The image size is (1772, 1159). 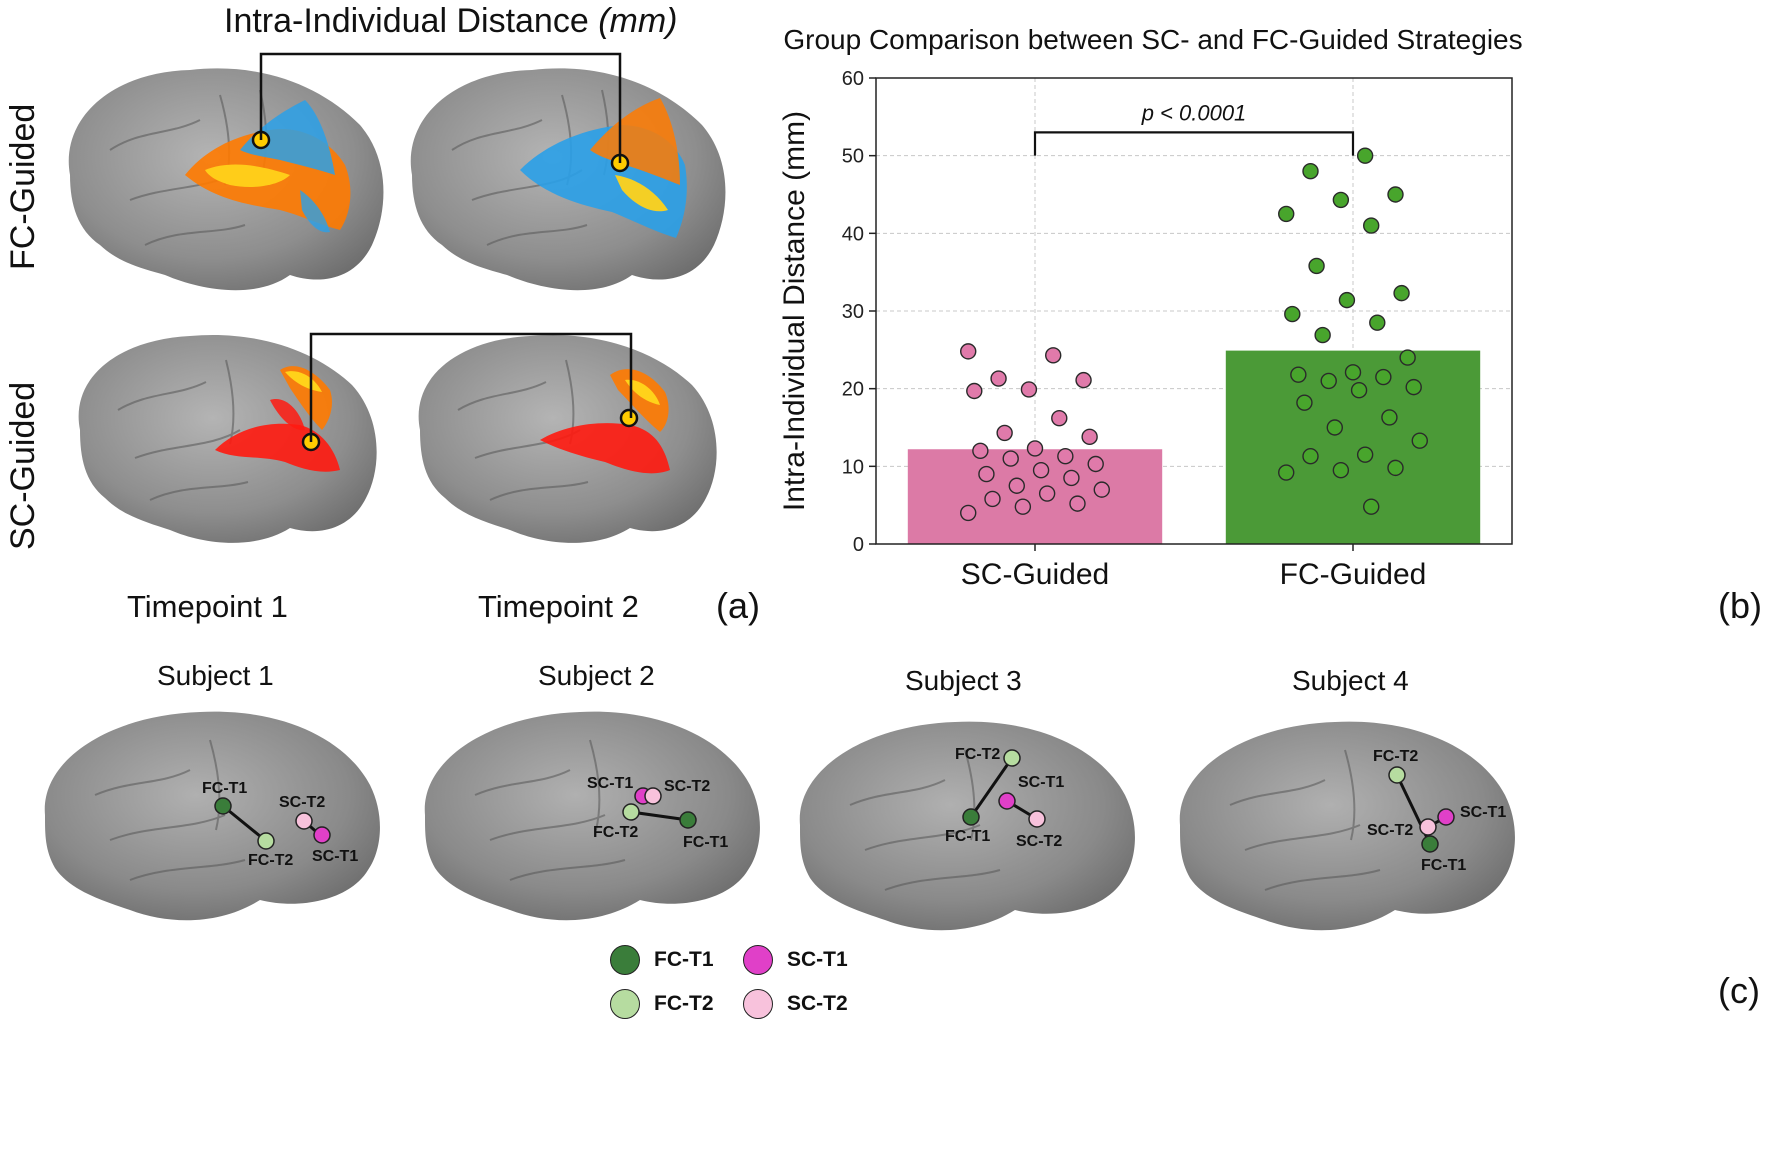 What do you see at coordinates (1193, 567) in the screenshot?
I see `x-axis-ticks: SC-Guided FC-Guided` at bounding box center [1193, 567].